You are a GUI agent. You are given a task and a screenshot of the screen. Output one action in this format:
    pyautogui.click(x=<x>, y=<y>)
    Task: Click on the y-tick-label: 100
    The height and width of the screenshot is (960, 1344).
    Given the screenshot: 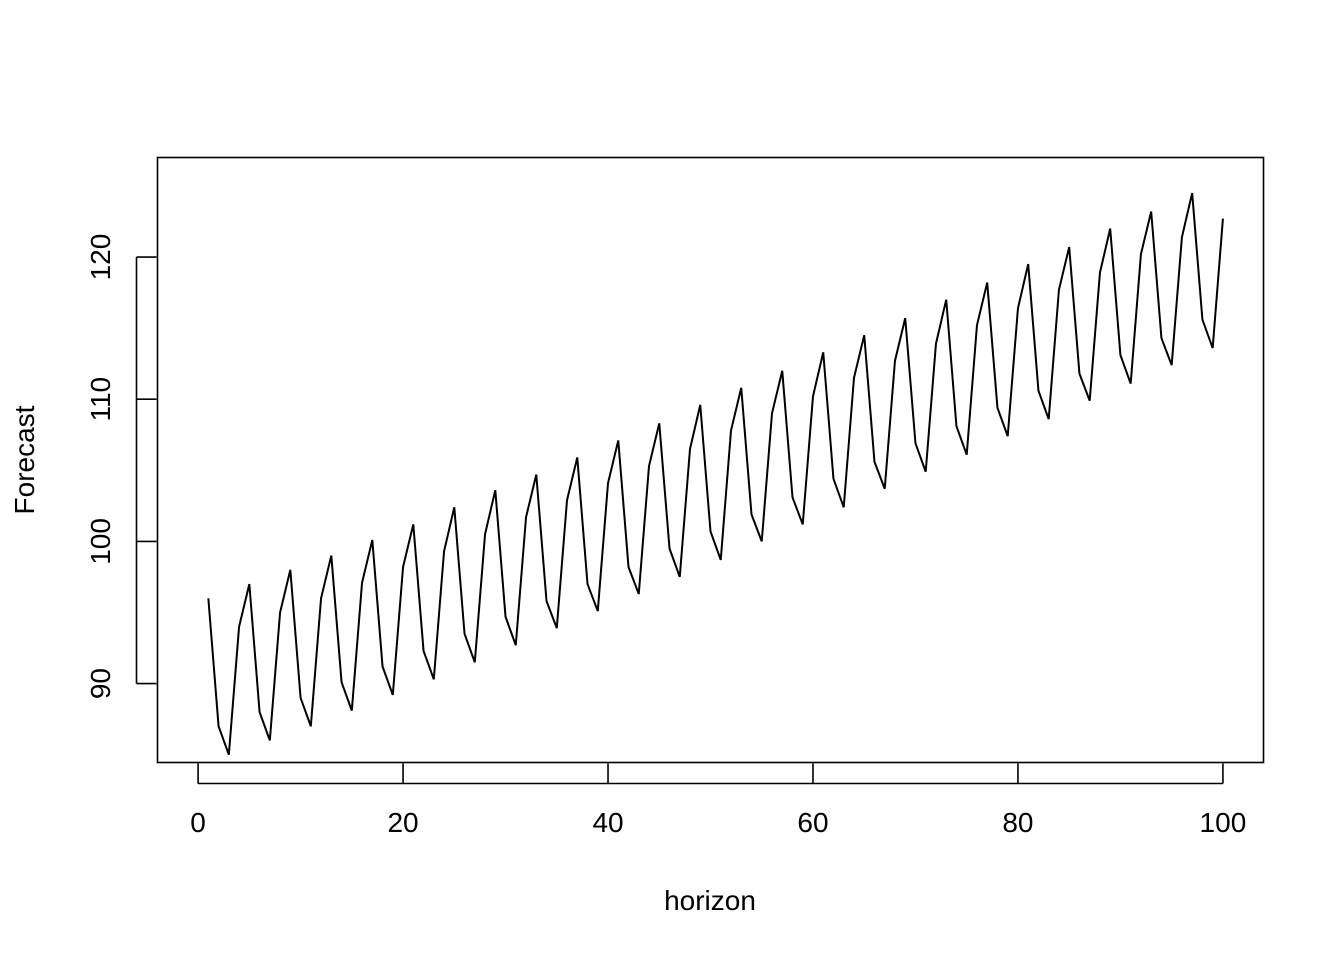 What is the action you would take?
    pyautogui.click(x=100, y=541)
    